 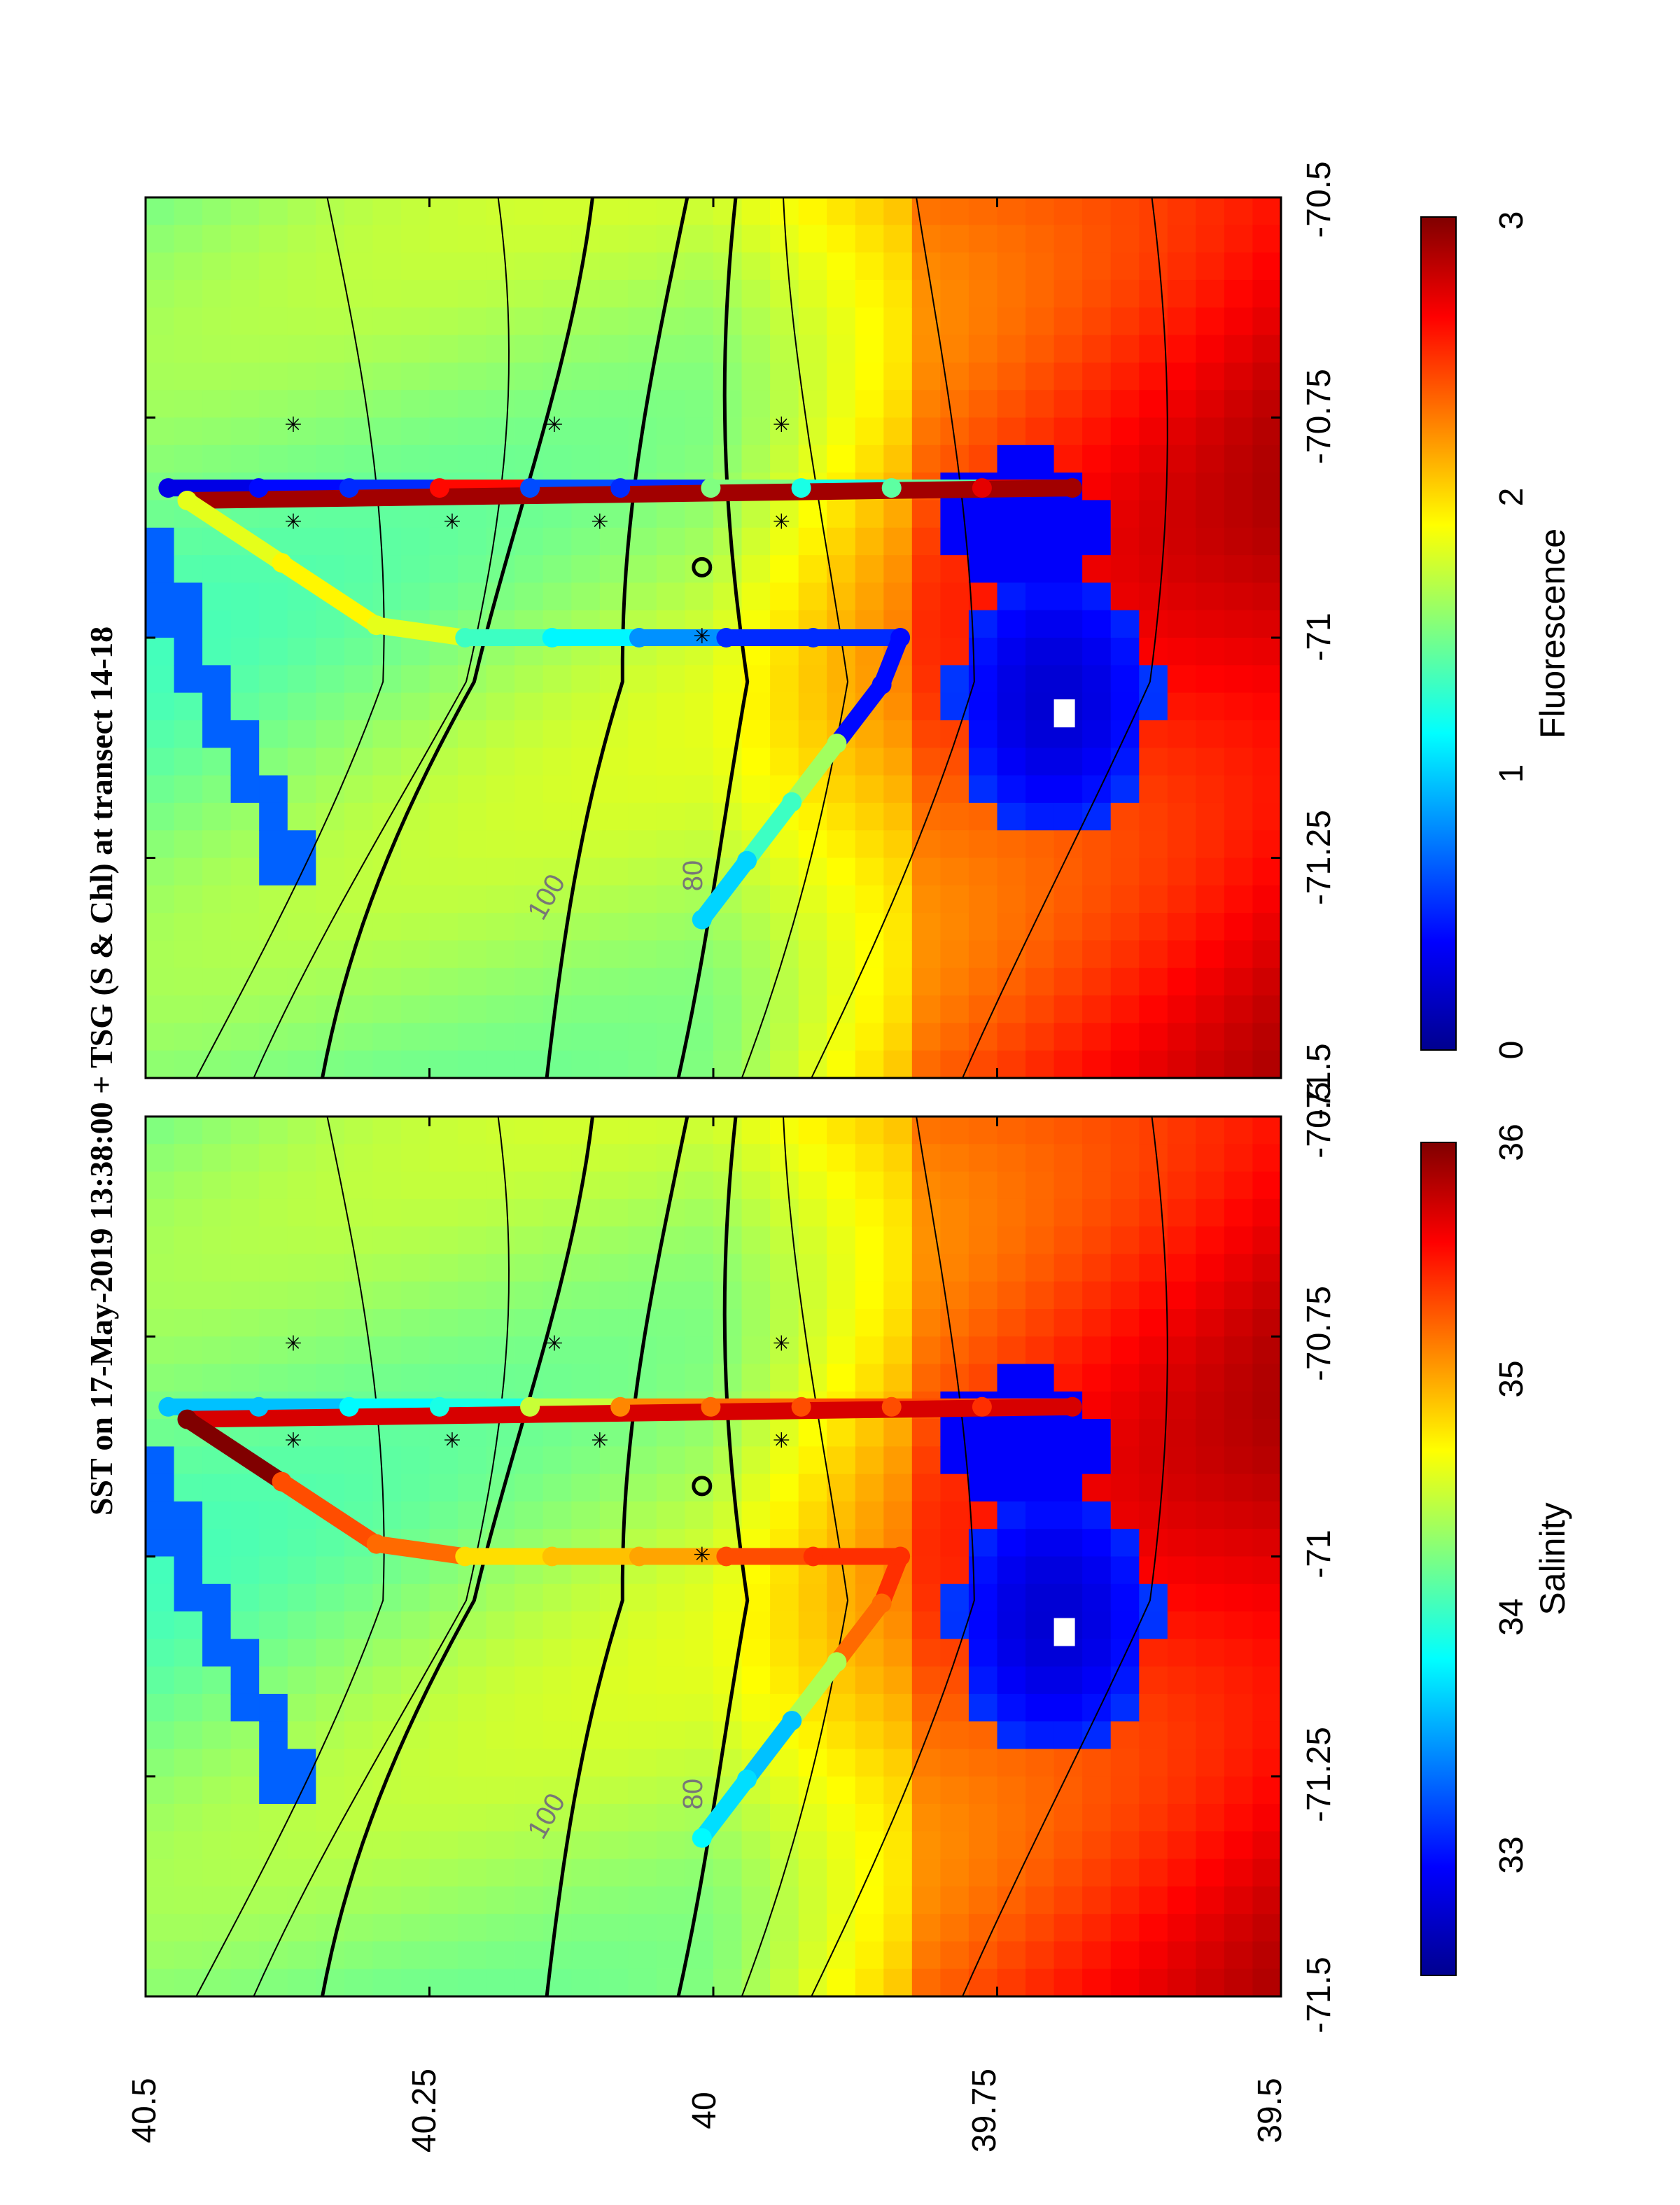 I want to click on track-segment, so click(x=629, y=1413).